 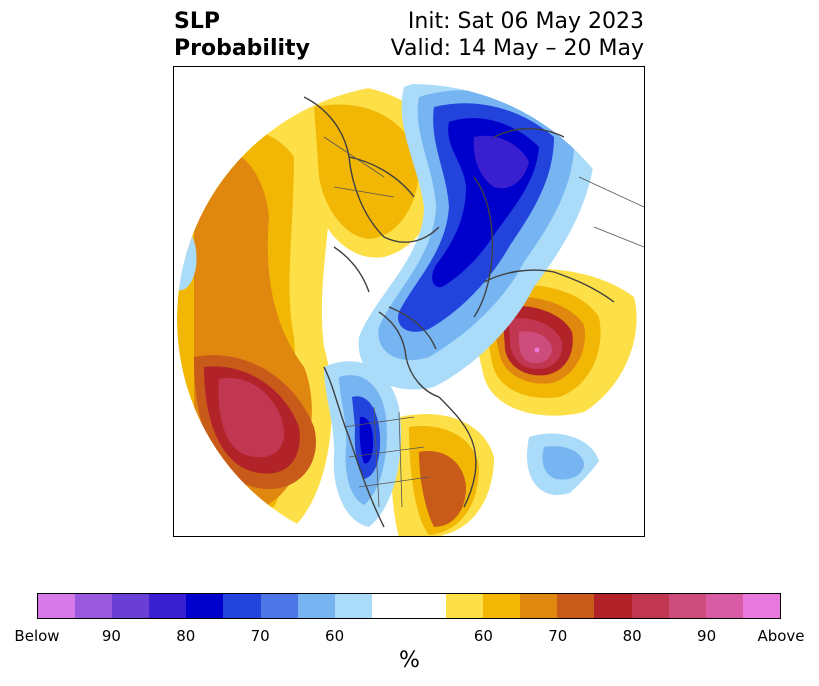 What do you see at coordinates (781, 636) in the screenshot?
I see `colorbar-tick-label: Above` at bounding box center [781, 636].